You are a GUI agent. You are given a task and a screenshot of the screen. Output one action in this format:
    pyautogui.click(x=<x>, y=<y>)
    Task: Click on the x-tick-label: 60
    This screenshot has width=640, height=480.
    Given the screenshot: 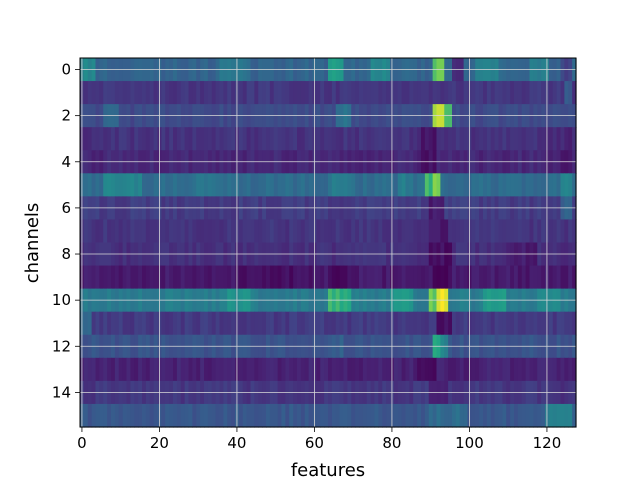 What is the action you would take?
    pyautogui.click(x=314, y=443)
    